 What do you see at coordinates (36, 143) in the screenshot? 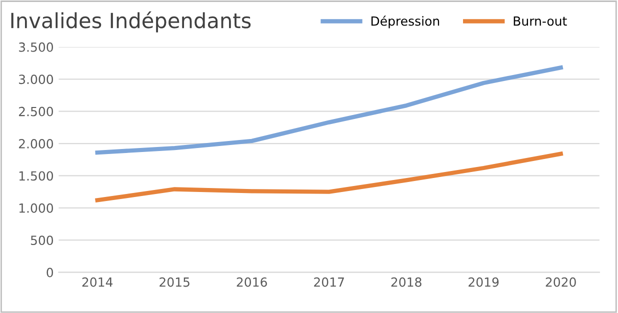
I see `y-tick-label: 2.000` at bounding box center [36, 143].